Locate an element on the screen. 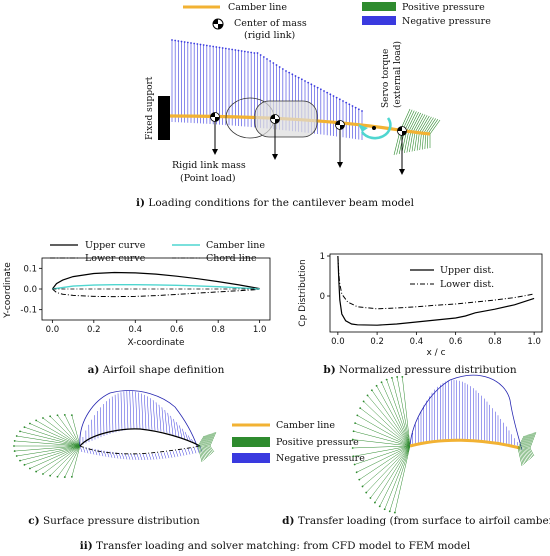 This screenshot has height=556, width=550. y-tick-label: 0 is located at coordinates (322, 297).